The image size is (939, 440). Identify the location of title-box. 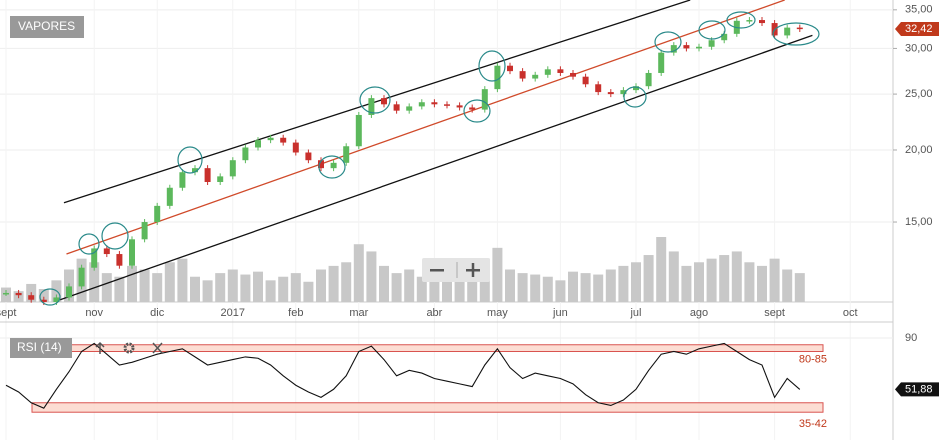
(47, 27).